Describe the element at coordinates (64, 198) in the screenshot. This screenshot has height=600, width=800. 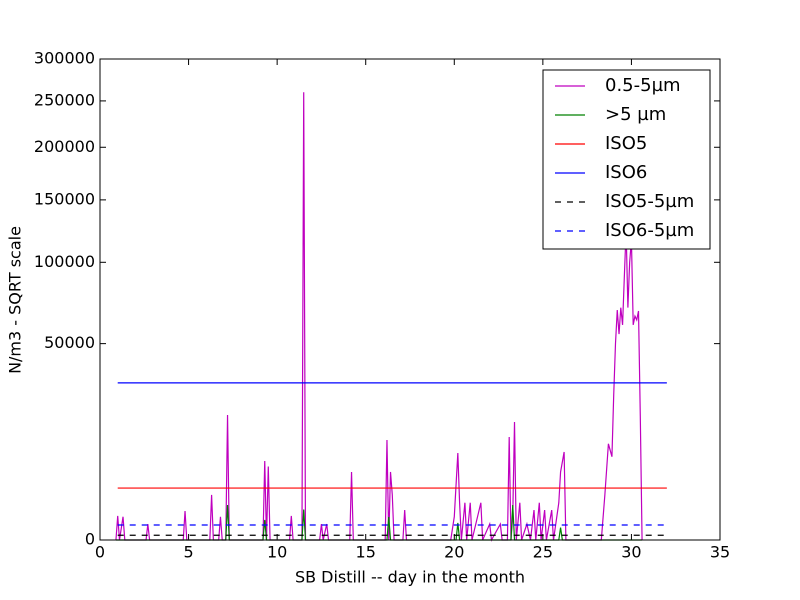
I see `y-tick-label: 150000` at that location.